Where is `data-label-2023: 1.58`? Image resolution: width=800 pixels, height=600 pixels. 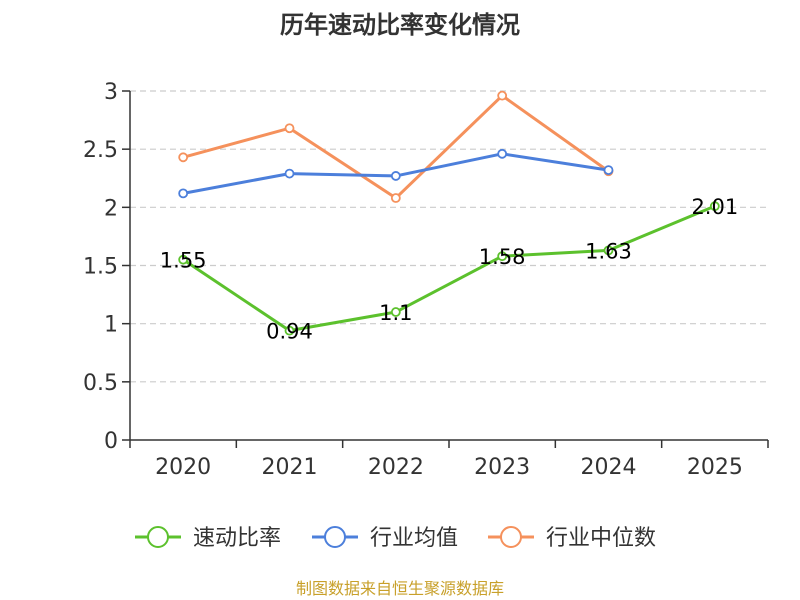
data-label-2023: 1.58 is located at coordinates (502, 257).